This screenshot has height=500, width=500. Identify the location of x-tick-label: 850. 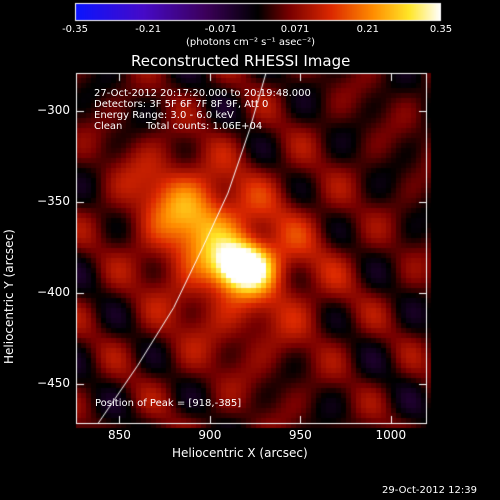
(119, 435).